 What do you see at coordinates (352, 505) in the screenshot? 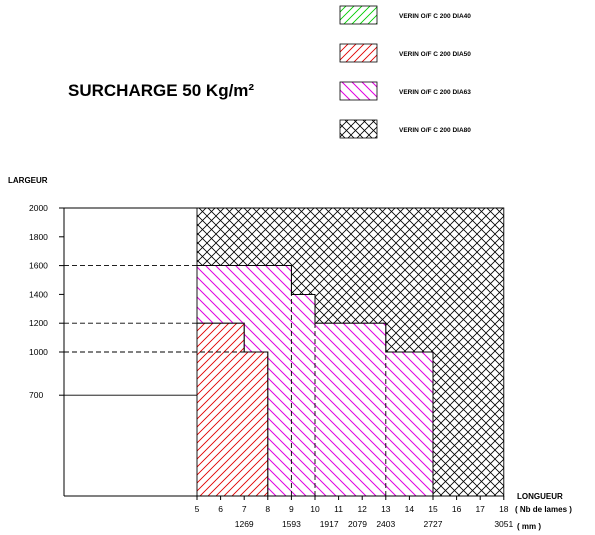
I see `x-ticks: 5 6 7 8 9 10 11 12 13 14 15 16 17 18` at bounding box center [352, 505].